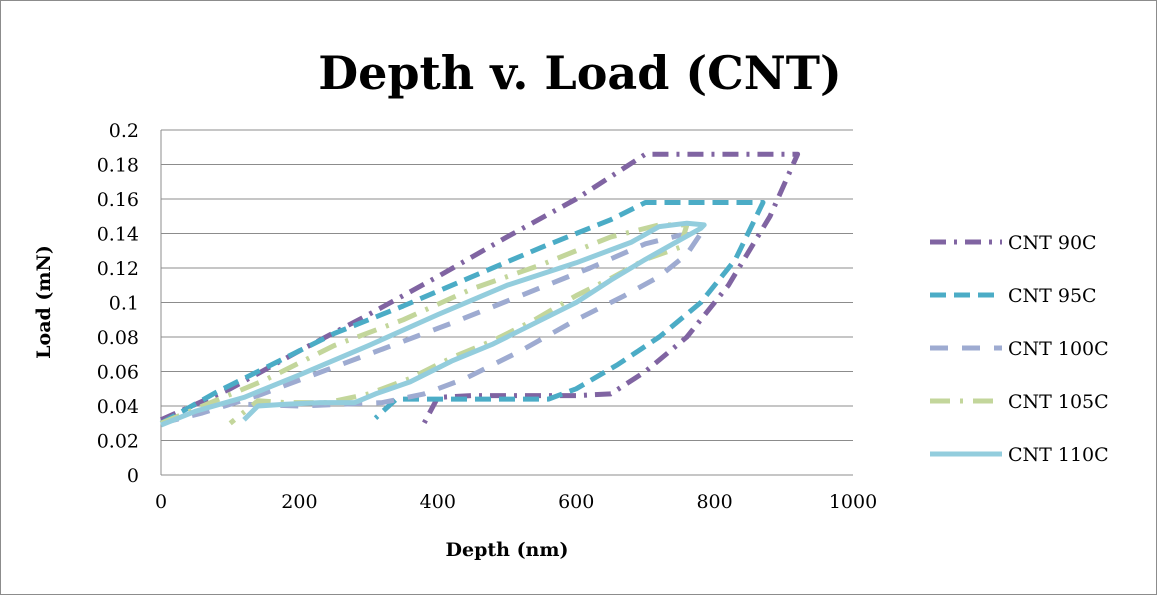  What do you see at coordinates (124, 131) in the screenshot?
I see `y-tick-label: 0.2` at bounding box center [124, 131].